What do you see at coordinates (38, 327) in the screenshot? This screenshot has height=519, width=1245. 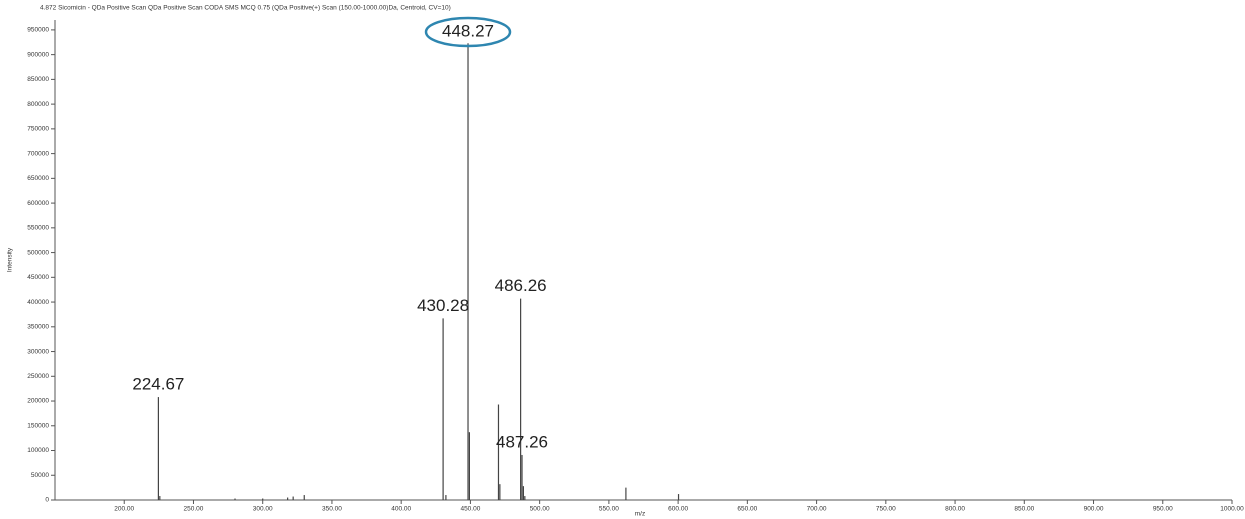 I see `y-tick-label: 350000` at bounding box center [38, 327].